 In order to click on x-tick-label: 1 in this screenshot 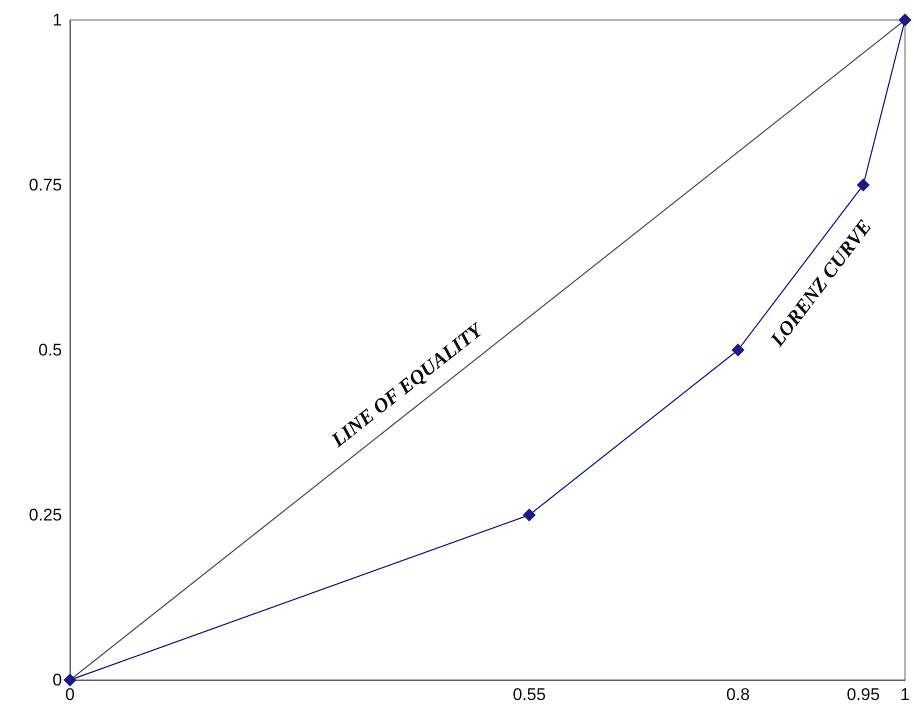, I will do `click(905, 694)`.